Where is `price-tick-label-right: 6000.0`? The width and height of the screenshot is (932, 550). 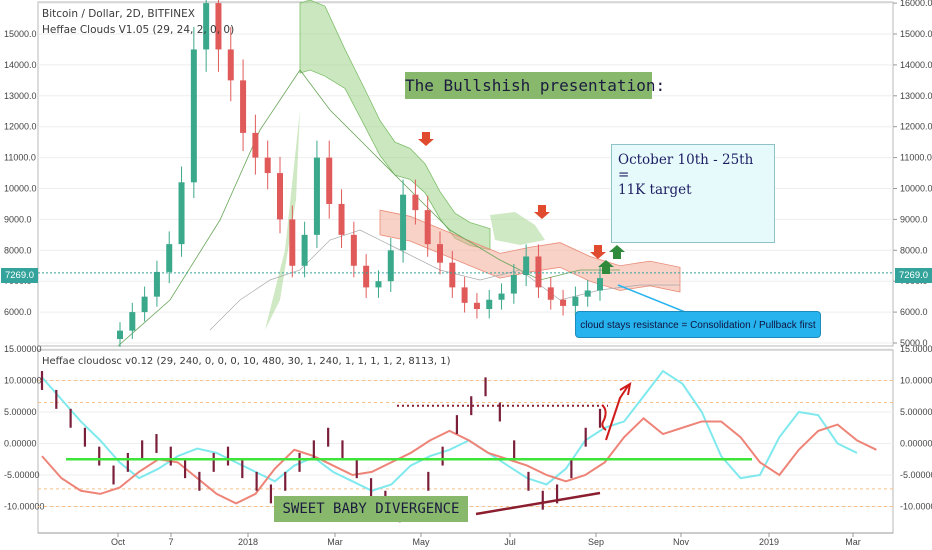 price-tick-label-right: 6000.0 is located at coordinates (914, 312).